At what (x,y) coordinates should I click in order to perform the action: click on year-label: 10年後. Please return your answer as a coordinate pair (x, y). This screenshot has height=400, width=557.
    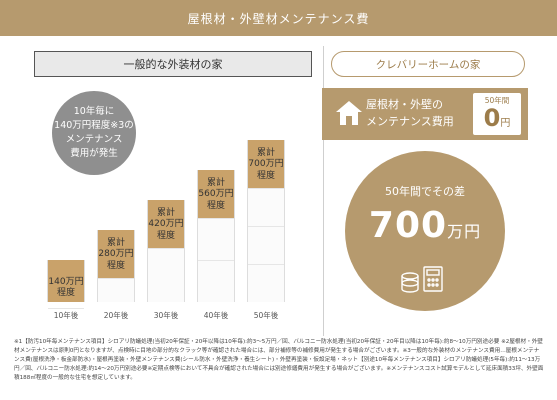
    Looking at the image, I should click on (66, 315).